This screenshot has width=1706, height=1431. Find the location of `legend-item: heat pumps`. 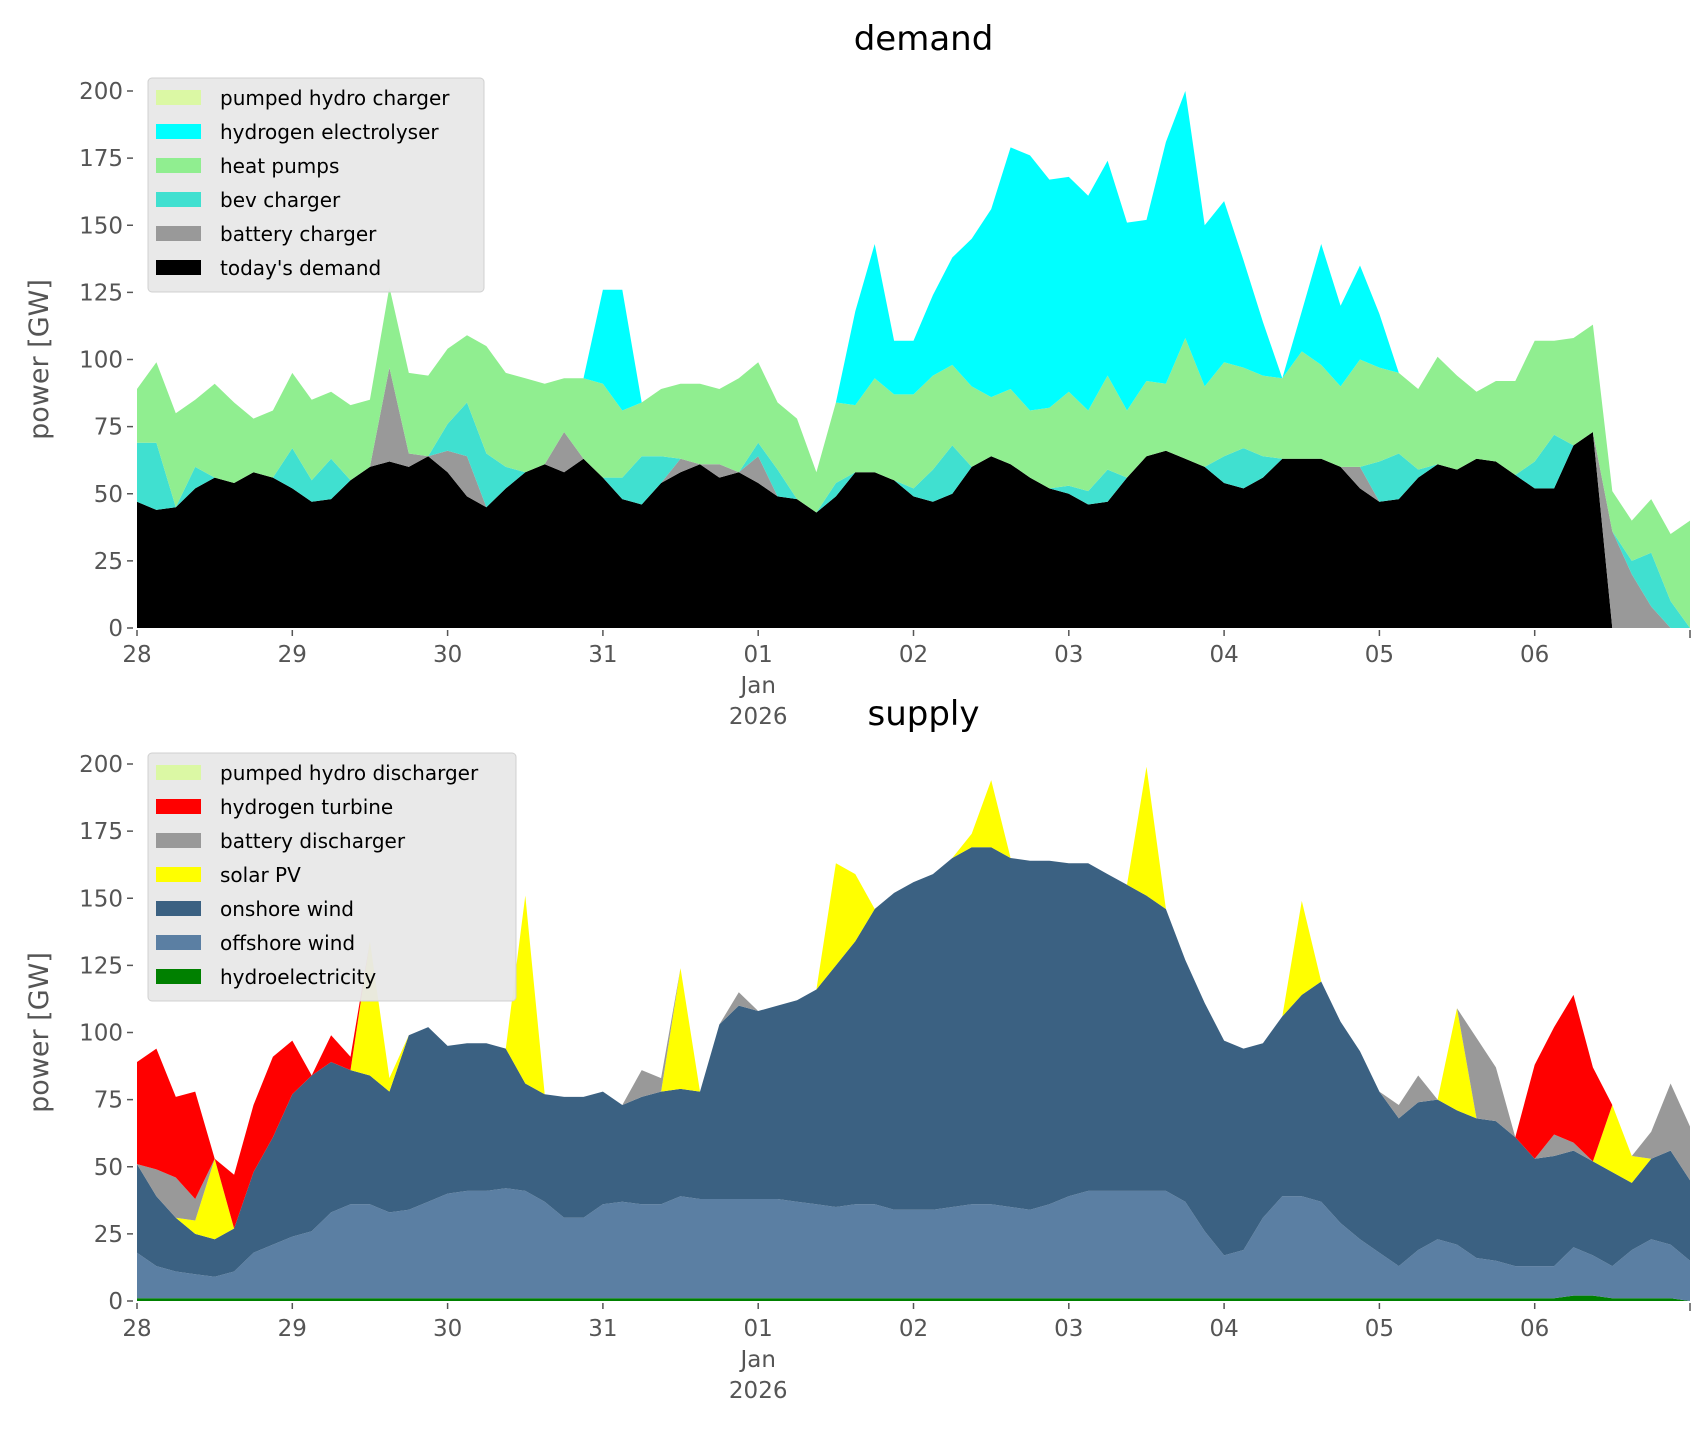

legend-item: heat pumps is located at coordinates (247, 166).